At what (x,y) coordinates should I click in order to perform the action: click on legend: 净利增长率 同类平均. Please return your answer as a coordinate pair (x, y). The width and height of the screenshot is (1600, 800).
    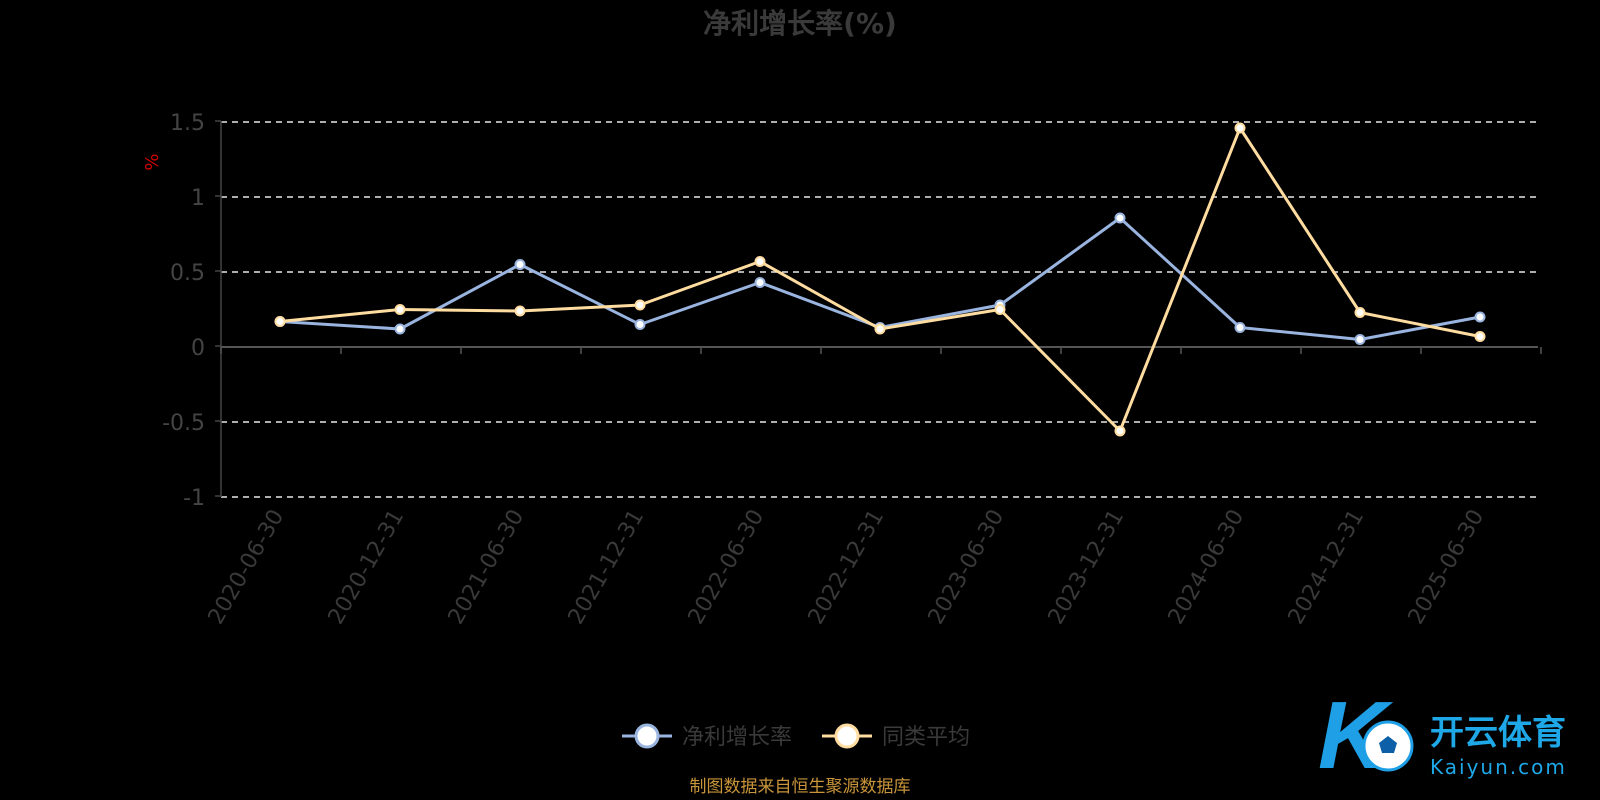
    Looking at the image, I should click on (796, 736).